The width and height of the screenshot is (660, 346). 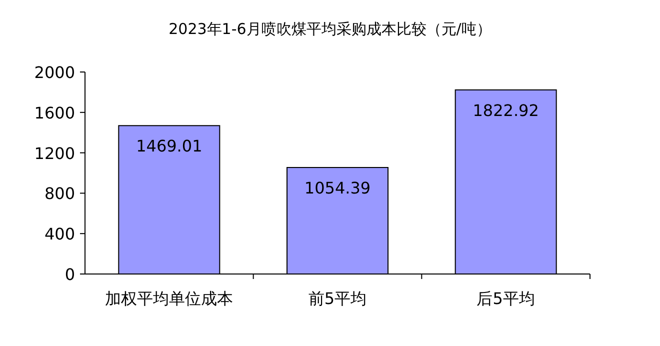 What do you see at coordinates (337, 298) in the screenshot?
I see `x-tick-label: 前5平均` at bounding box center [337, 298].